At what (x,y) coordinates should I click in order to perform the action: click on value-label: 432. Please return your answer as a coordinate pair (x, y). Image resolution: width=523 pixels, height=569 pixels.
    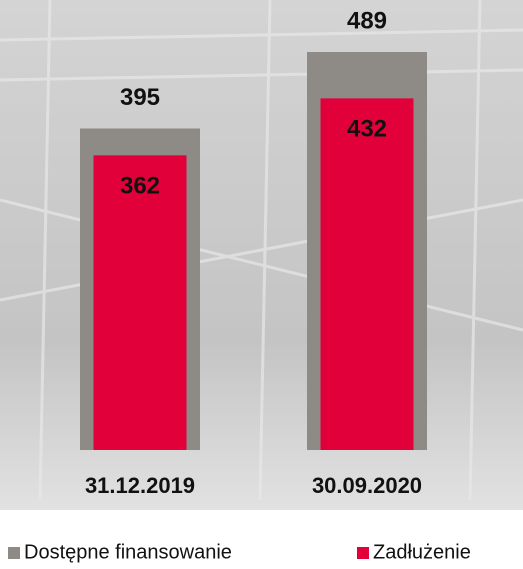
    Looking at the image, I should click on (367, 129).